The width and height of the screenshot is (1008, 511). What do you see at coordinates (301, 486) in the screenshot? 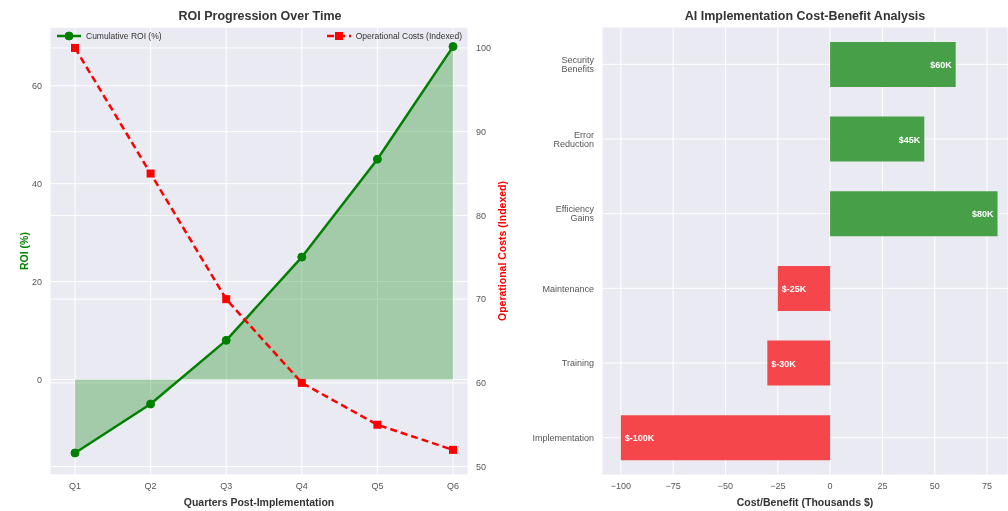
I see `x-tick-label: Q4` at bounding box center [301, 486].